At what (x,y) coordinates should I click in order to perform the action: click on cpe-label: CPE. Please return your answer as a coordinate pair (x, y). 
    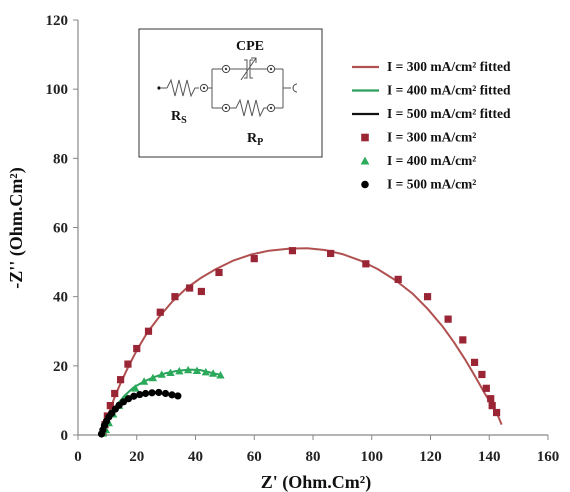
    Looking at the image, I should click on (250, 46).